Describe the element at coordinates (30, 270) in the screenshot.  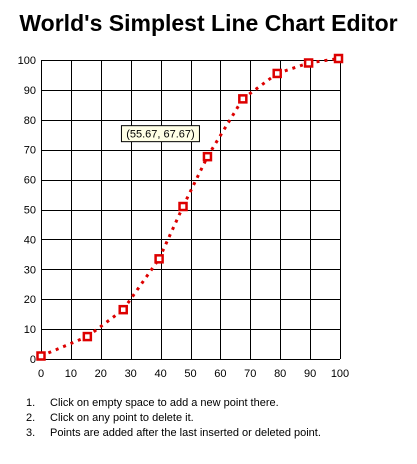
I see `y-tick-label: 30` at that location.